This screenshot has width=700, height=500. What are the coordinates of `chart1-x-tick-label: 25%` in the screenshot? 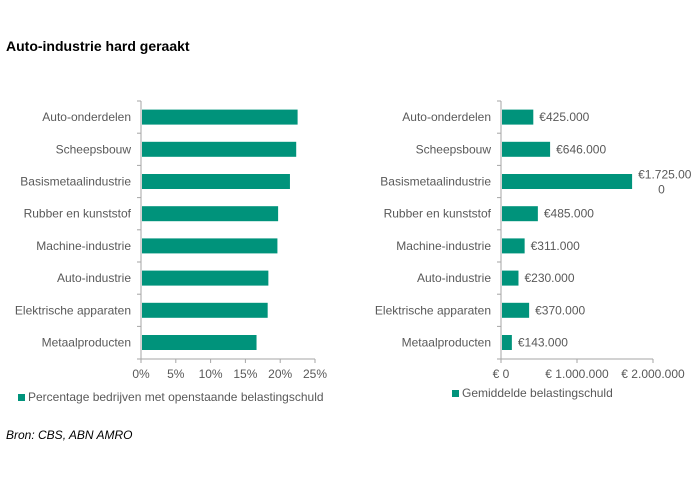 It's located at (315, 374).